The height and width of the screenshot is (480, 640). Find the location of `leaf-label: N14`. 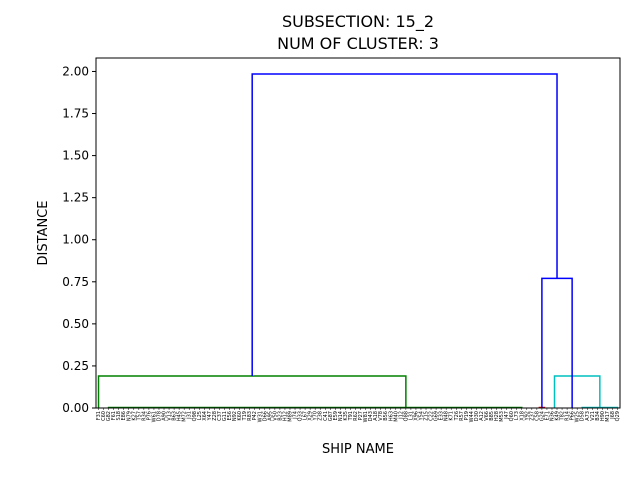

leaf-label: N14 is located at coordinates (341, 416).